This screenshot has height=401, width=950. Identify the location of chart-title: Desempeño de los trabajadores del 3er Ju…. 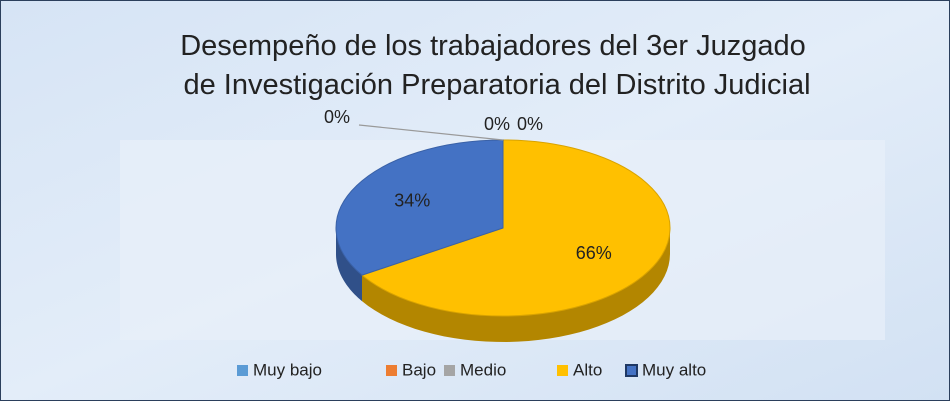
(497, 65).